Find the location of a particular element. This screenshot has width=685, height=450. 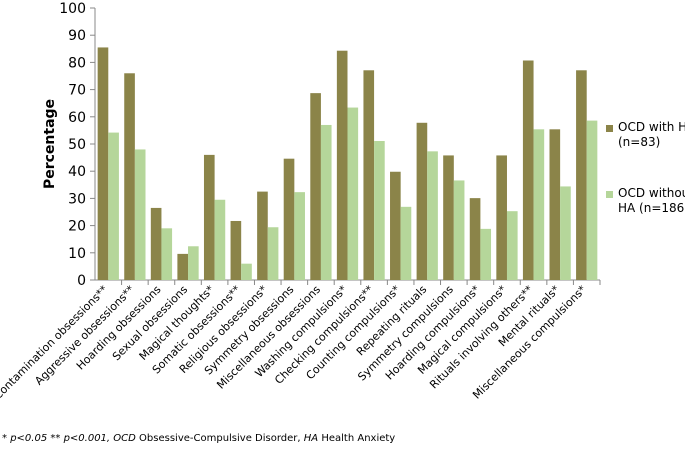

y-tick-label: 90 is located at coordinates (77, 36).